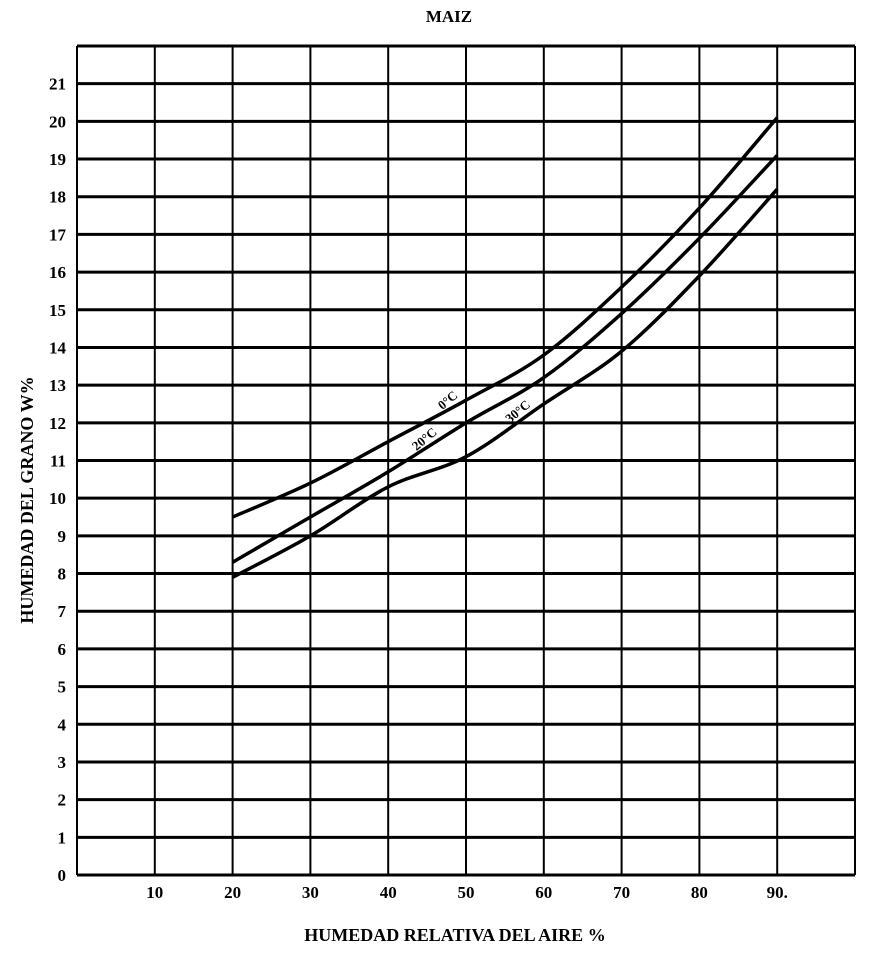 This screenshot has height=964, width=890. What do you see at coordinates (62, 649) in the screenshot?
I see `y-tick-label: 6` at bounding box center [62, 649].